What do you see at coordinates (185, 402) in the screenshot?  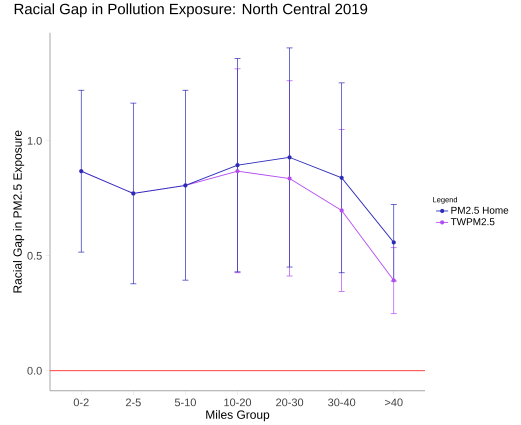 I see `x-tick-label: 5-10` at bounding box center [185, 402].